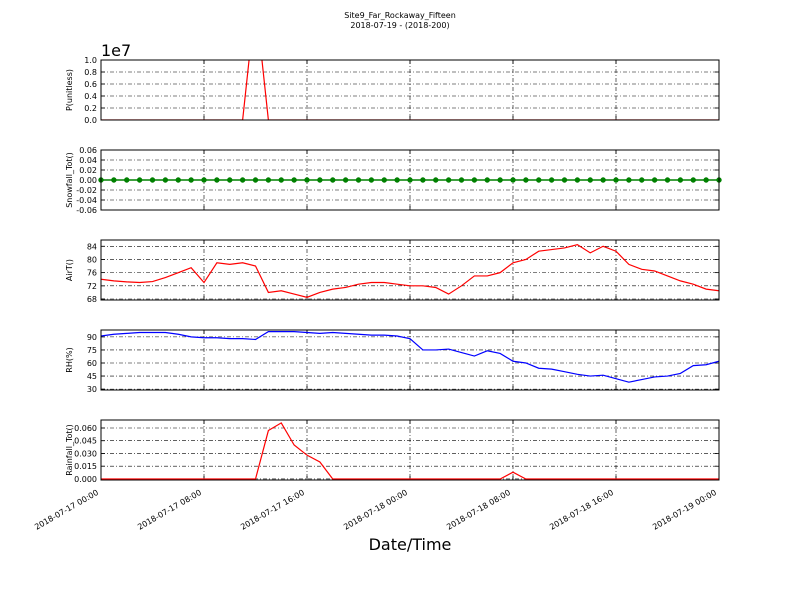 The image size is (800, 604). Describe the element at coordinates (399, 25) in the screenshot. I see `figure-subtitle: 2018-07-19 - (2018-200)` at that location.